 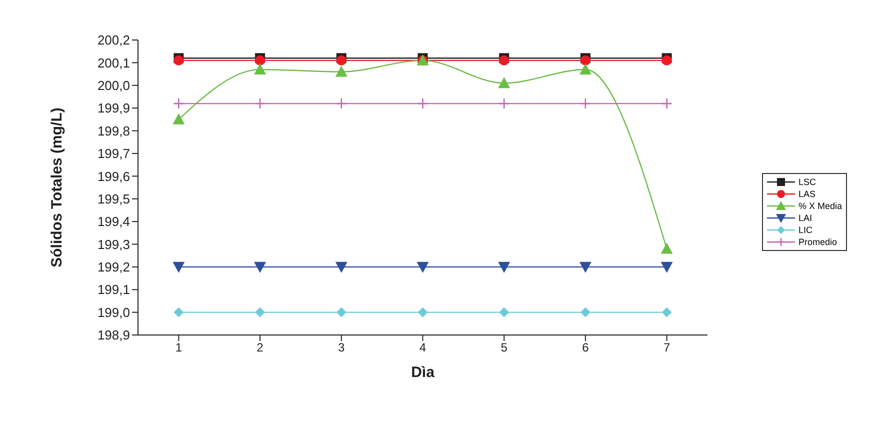 What do you see at coordinates (113, 85) in the screenshot?
I see `y-tick-label: 200,0` at bounding box center [113, 85].